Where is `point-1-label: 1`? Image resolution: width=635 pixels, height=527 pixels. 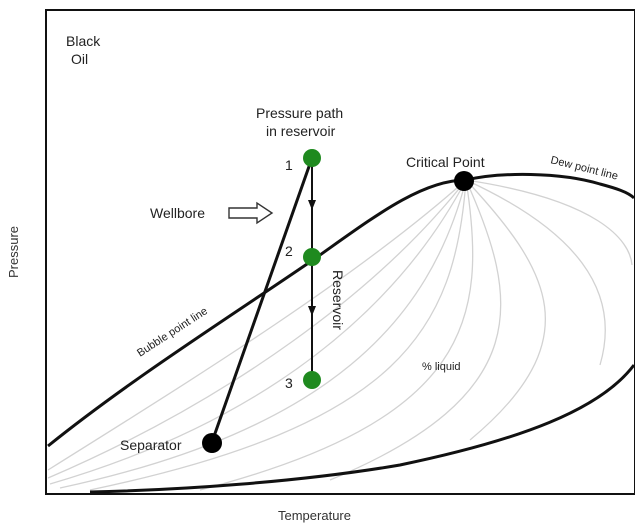 point-1-label: 1 is located at coordinates (289, 165).